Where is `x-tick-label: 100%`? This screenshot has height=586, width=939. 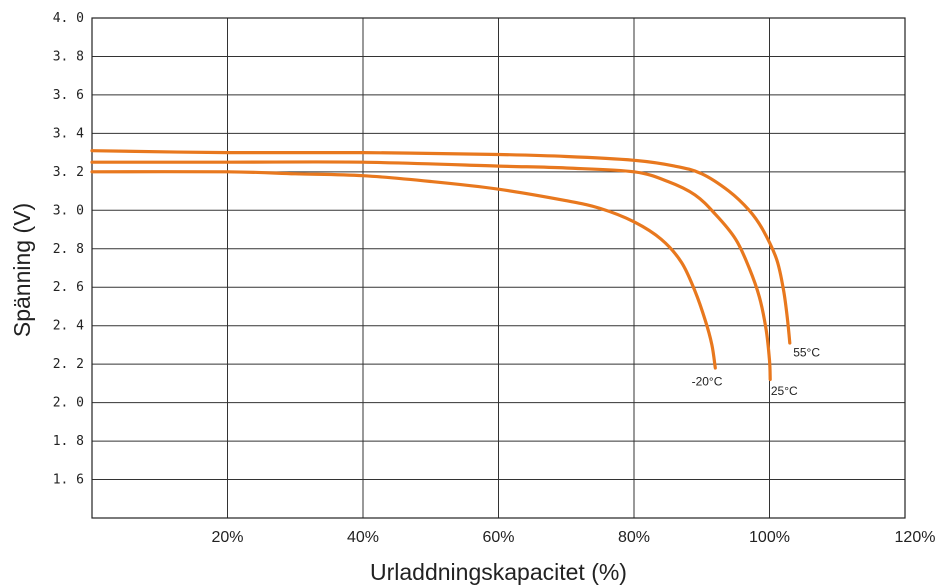 x-tick-label: 100% is located at coordinates (769, 537).